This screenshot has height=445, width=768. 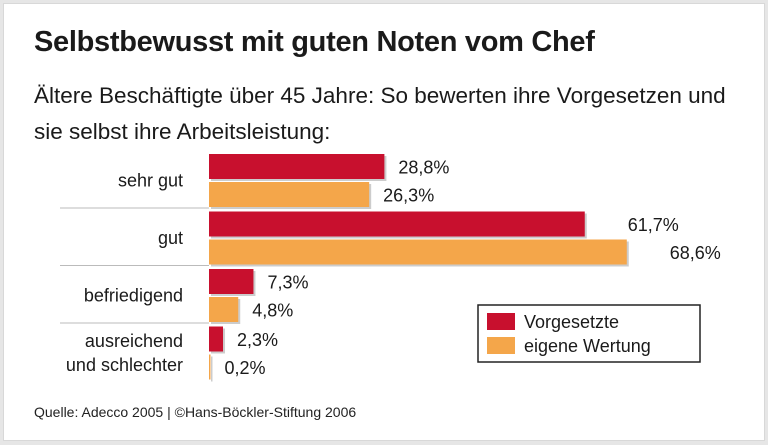 I want to click on data-label: 2,3%, so click(x=257, y=340).